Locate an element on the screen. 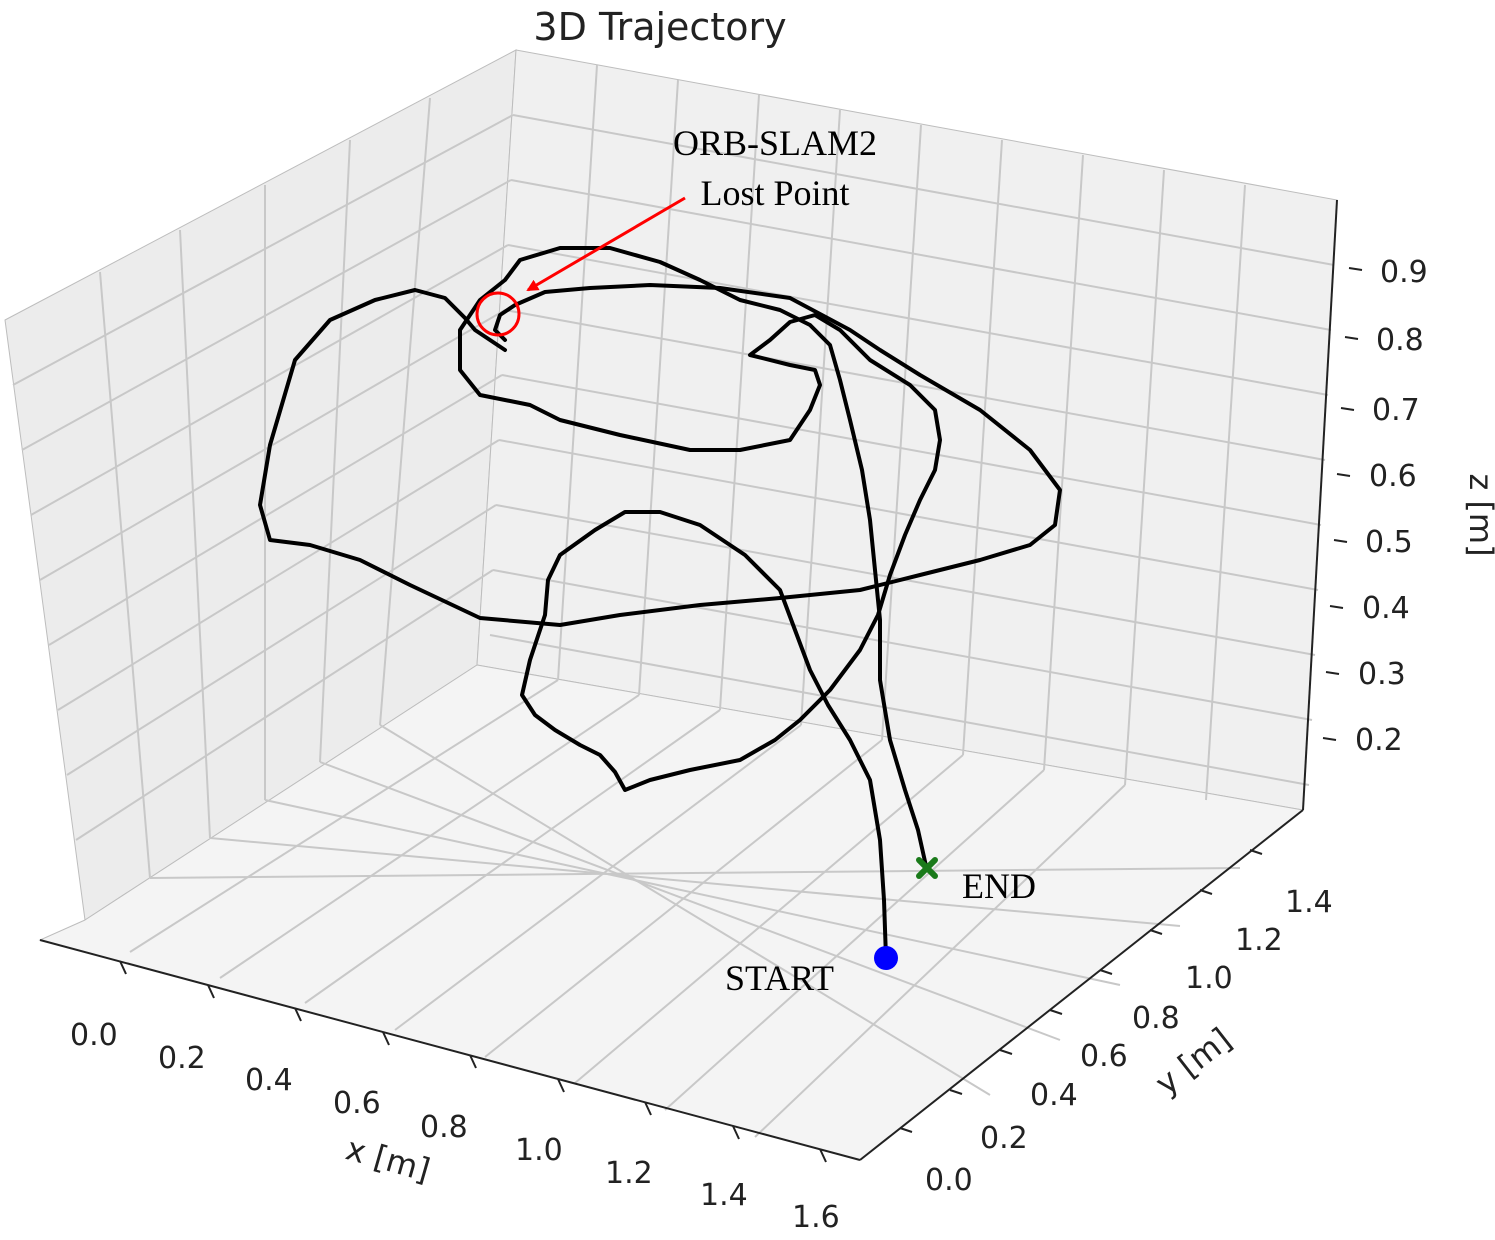  chart-title: 3D Trajectory is located at coordinates (659, 27).